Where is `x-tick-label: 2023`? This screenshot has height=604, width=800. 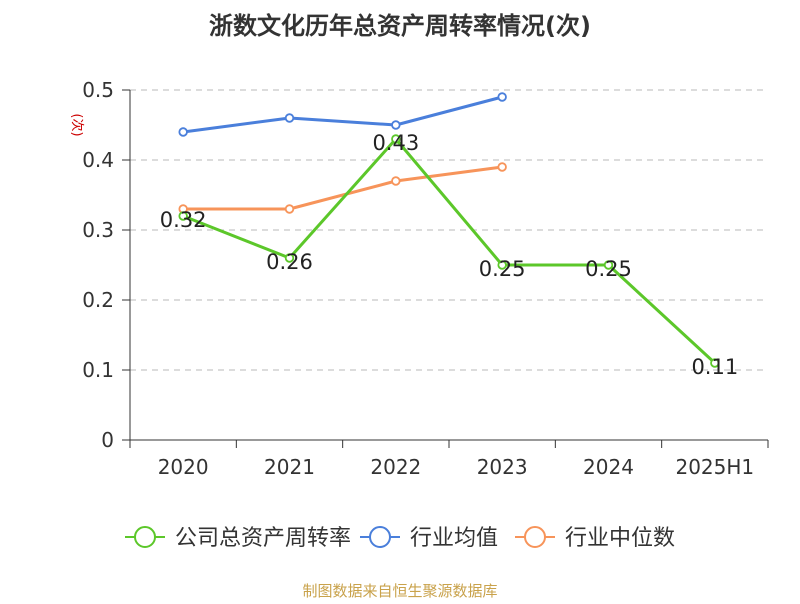 x-tick-label: 2023 is located at coordinates (502, 467).